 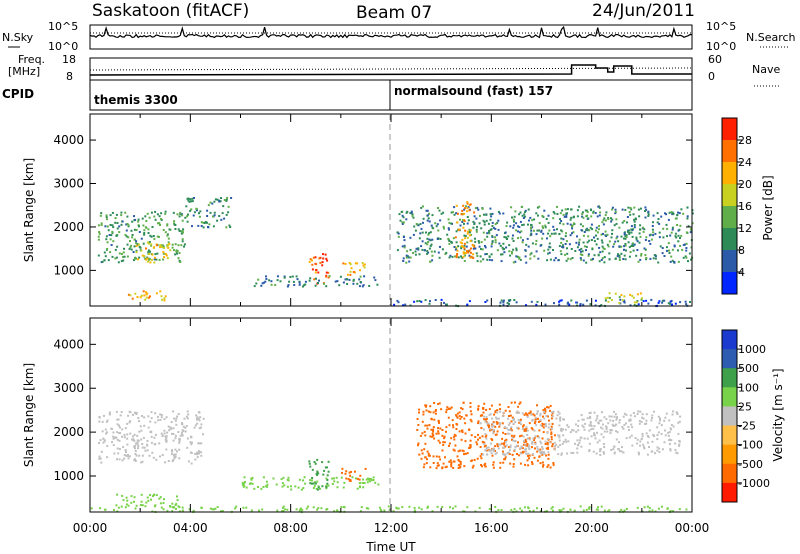 What do you see at coordinates (729, 359) in the screenshot?
I see `velocity-colorbar-swatch` at bounding box center [729, 359].